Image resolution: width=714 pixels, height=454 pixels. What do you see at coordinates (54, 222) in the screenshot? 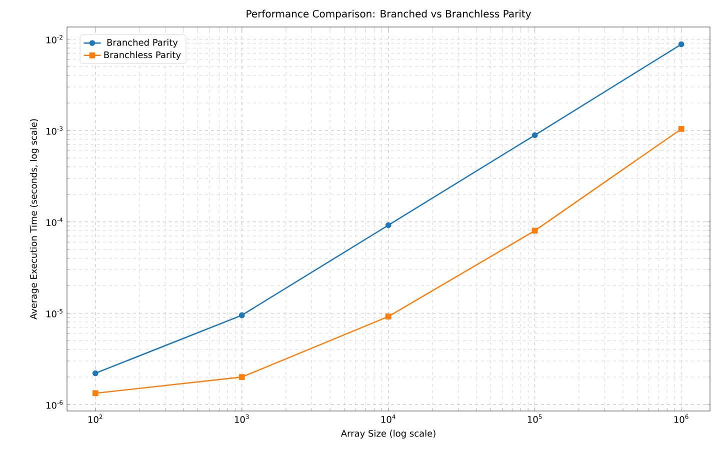
I see `y-tick-label: 10$^{-4}$` at bounding box center [54, 222].